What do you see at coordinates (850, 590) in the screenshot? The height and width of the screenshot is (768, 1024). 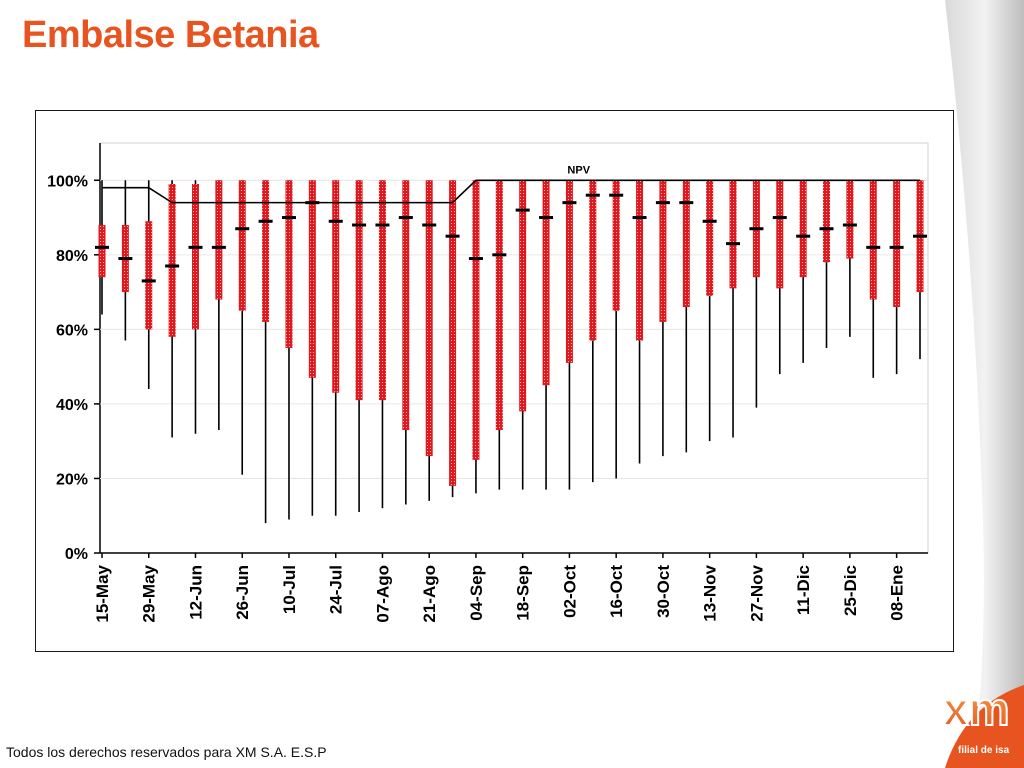 I see `x-tick-label: 25-Dic` at bounding box center [850, 590].